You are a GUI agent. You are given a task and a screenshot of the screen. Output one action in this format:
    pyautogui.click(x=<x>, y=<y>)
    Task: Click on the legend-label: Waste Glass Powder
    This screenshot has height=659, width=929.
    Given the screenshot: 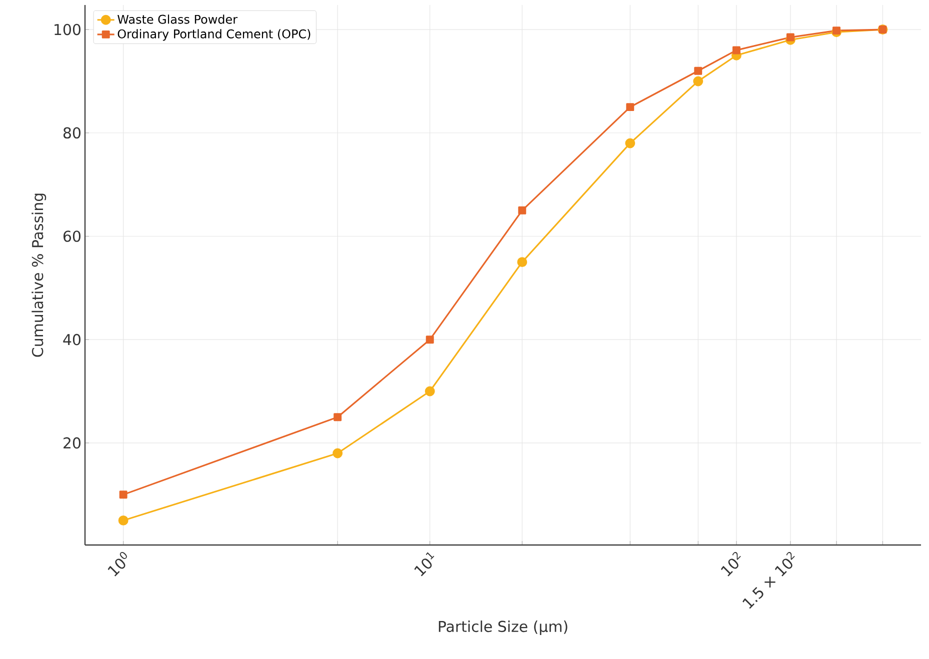 What is the action you would take?
    pyautogui.click(x=178, y=19)
    